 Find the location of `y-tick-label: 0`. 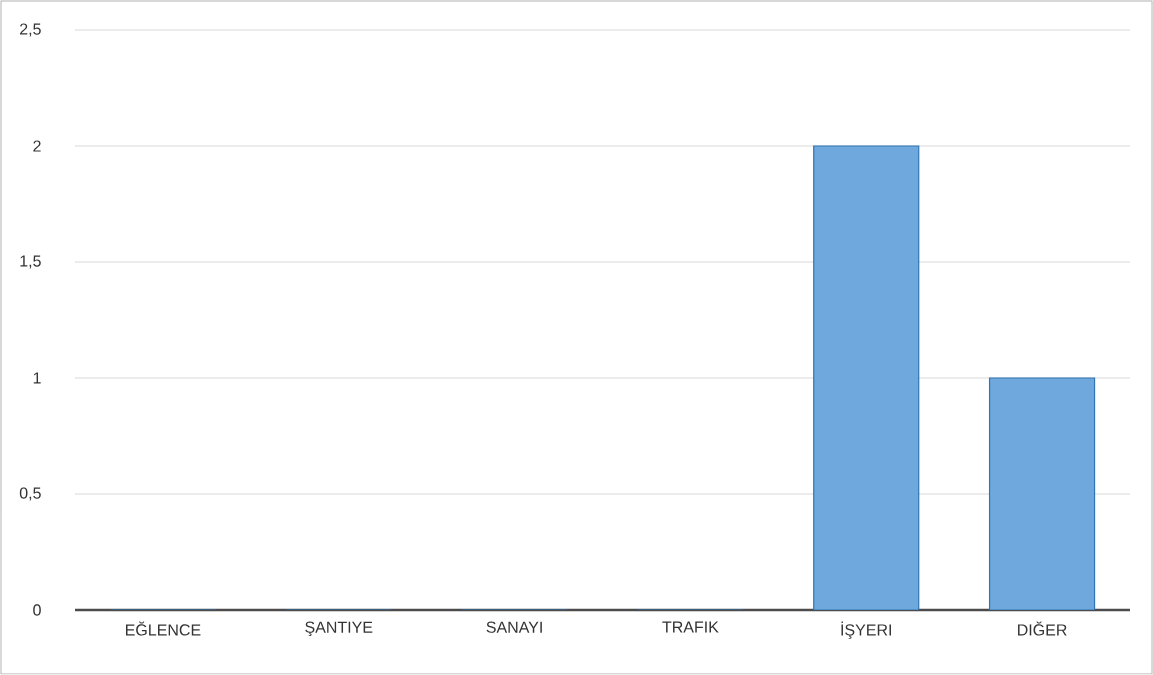

y-tick-label: 0 is located at coordinates (37, 610).